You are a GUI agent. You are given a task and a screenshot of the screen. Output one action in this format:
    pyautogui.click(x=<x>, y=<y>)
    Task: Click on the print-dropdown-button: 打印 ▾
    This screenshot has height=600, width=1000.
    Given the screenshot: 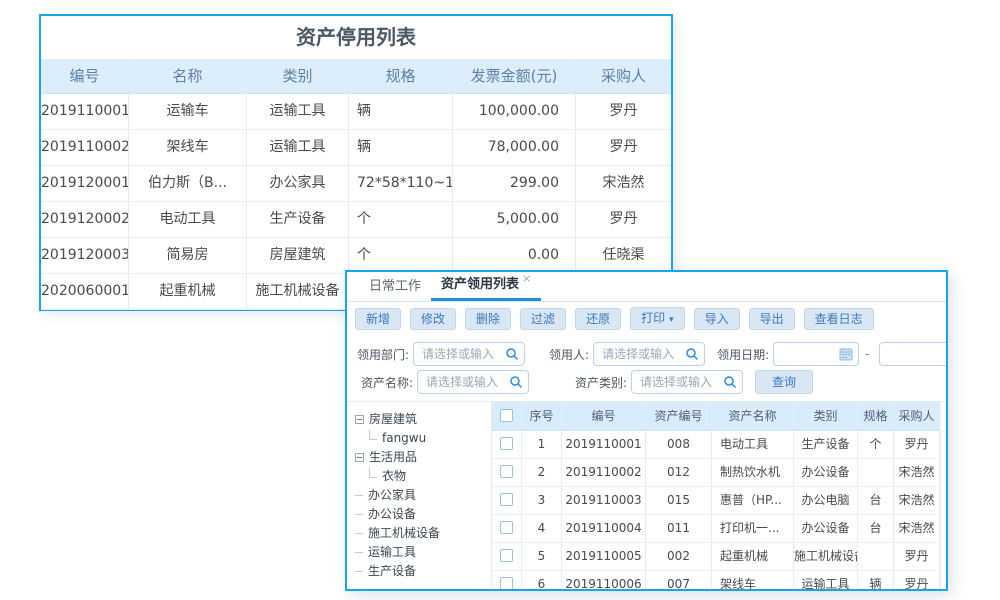 What is the action you would take?
    pyautogui.click(x=657, y=318)
    